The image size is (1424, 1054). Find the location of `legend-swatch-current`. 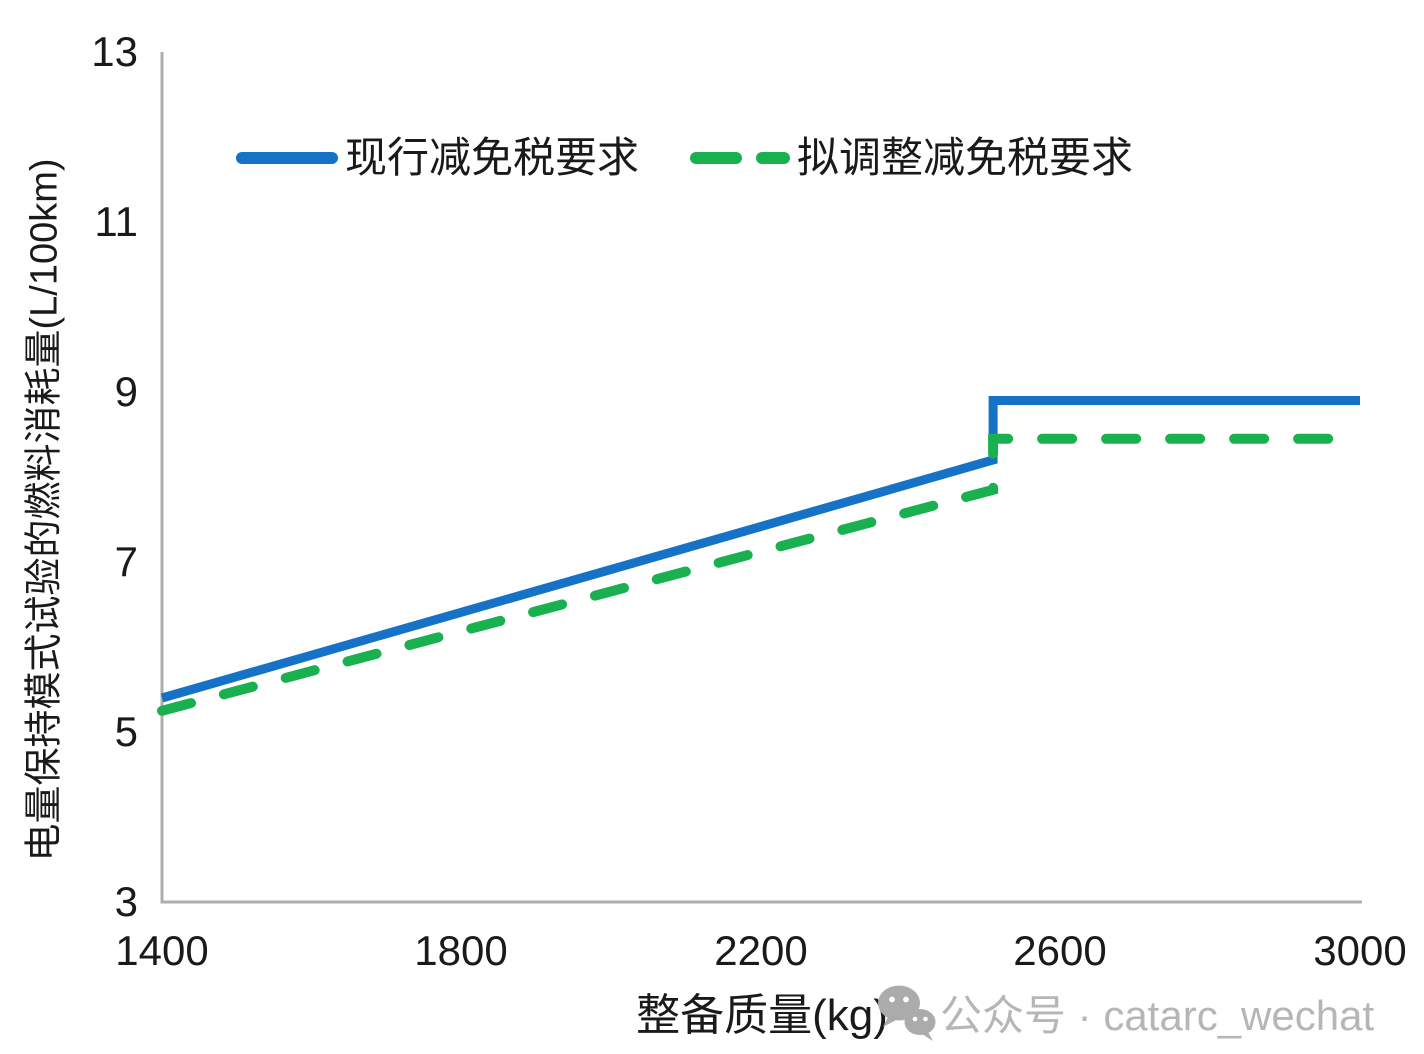

legend-swatch-current is located at coordinates (287, 158).